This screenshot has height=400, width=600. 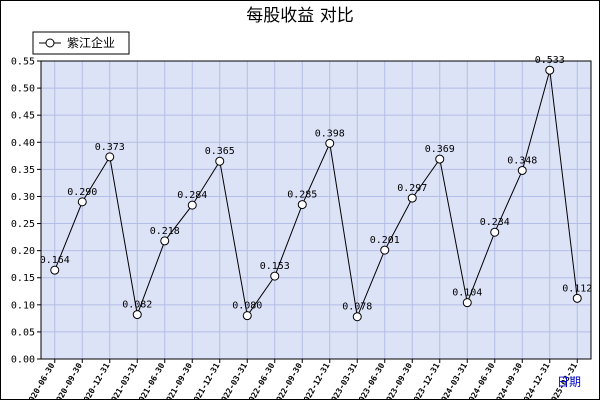 What do you see at coordinates (522, 160) in the screenshot?
I see `data-label: 0.348` at bounding box center [522, 160].